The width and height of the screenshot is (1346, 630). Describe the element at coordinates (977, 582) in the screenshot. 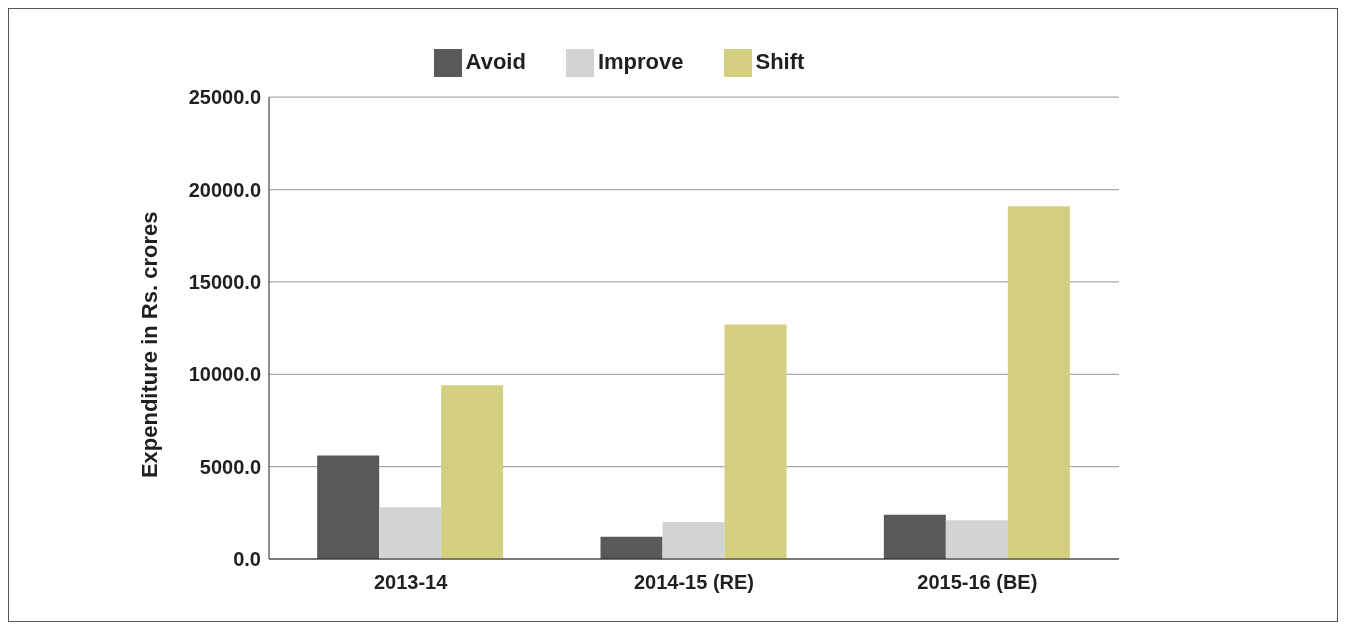

I see `x-tick-label: 2015-16 (BE)` at that location.